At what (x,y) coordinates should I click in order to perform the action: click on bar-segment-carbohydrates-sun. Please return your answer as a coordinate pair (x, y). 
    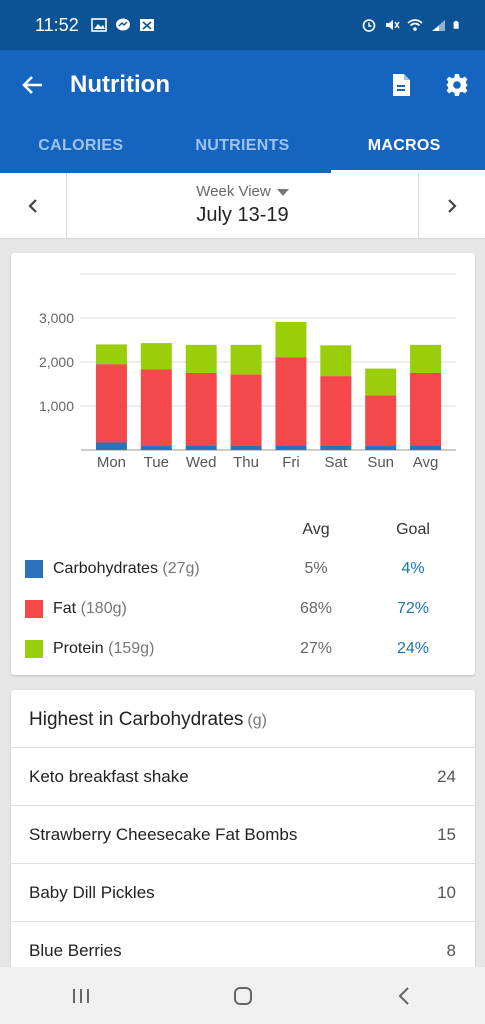
    Looking at the image, I should click on (381, 448).